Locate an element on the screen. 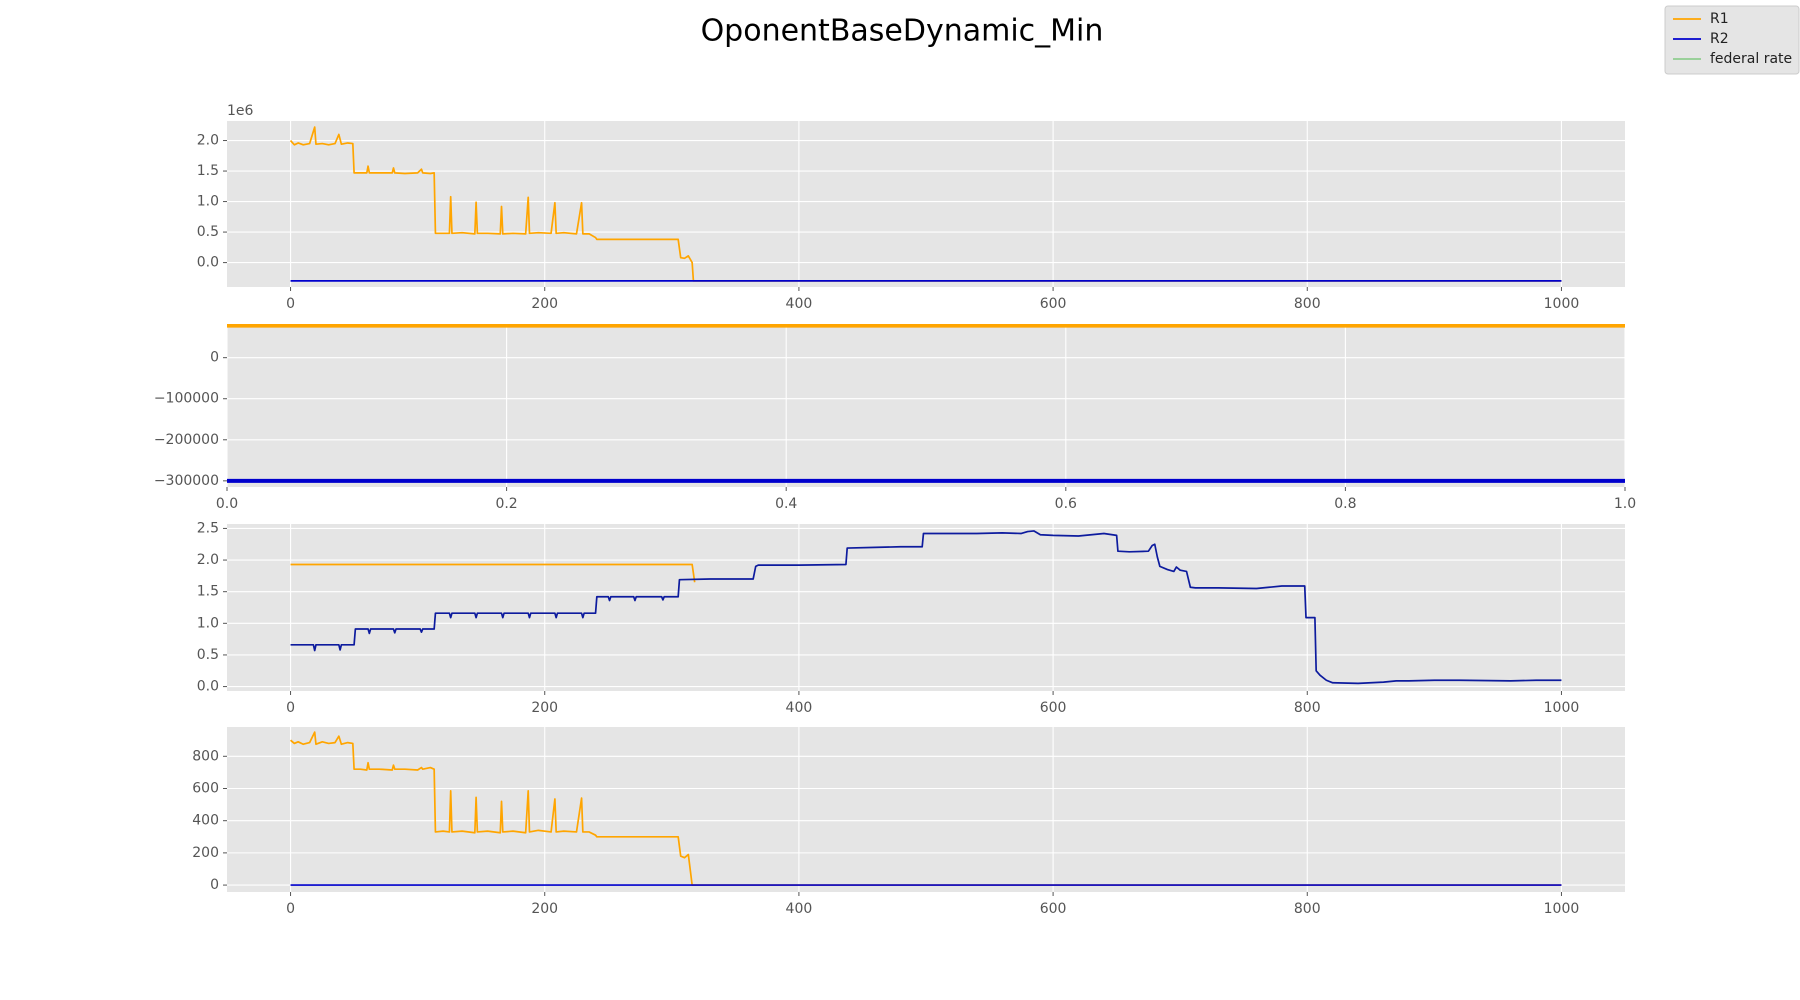 This screenshot has width=1800, height=1000. y-tick-label: 400 is located at coordinates (205, 821).